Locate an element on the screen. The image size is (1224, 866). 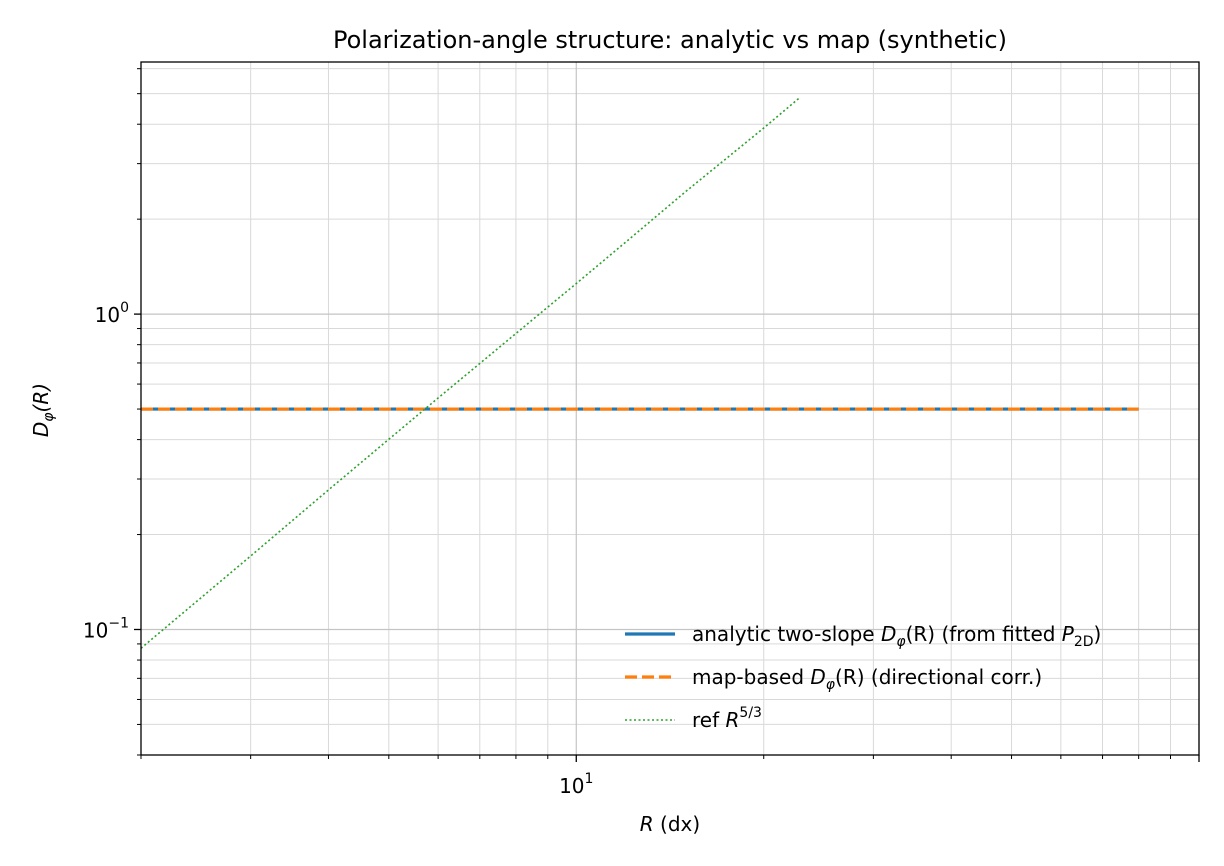
legend-label-map: map-based Dφ(R) (directional corr.) is located at coordinates (867, 679).